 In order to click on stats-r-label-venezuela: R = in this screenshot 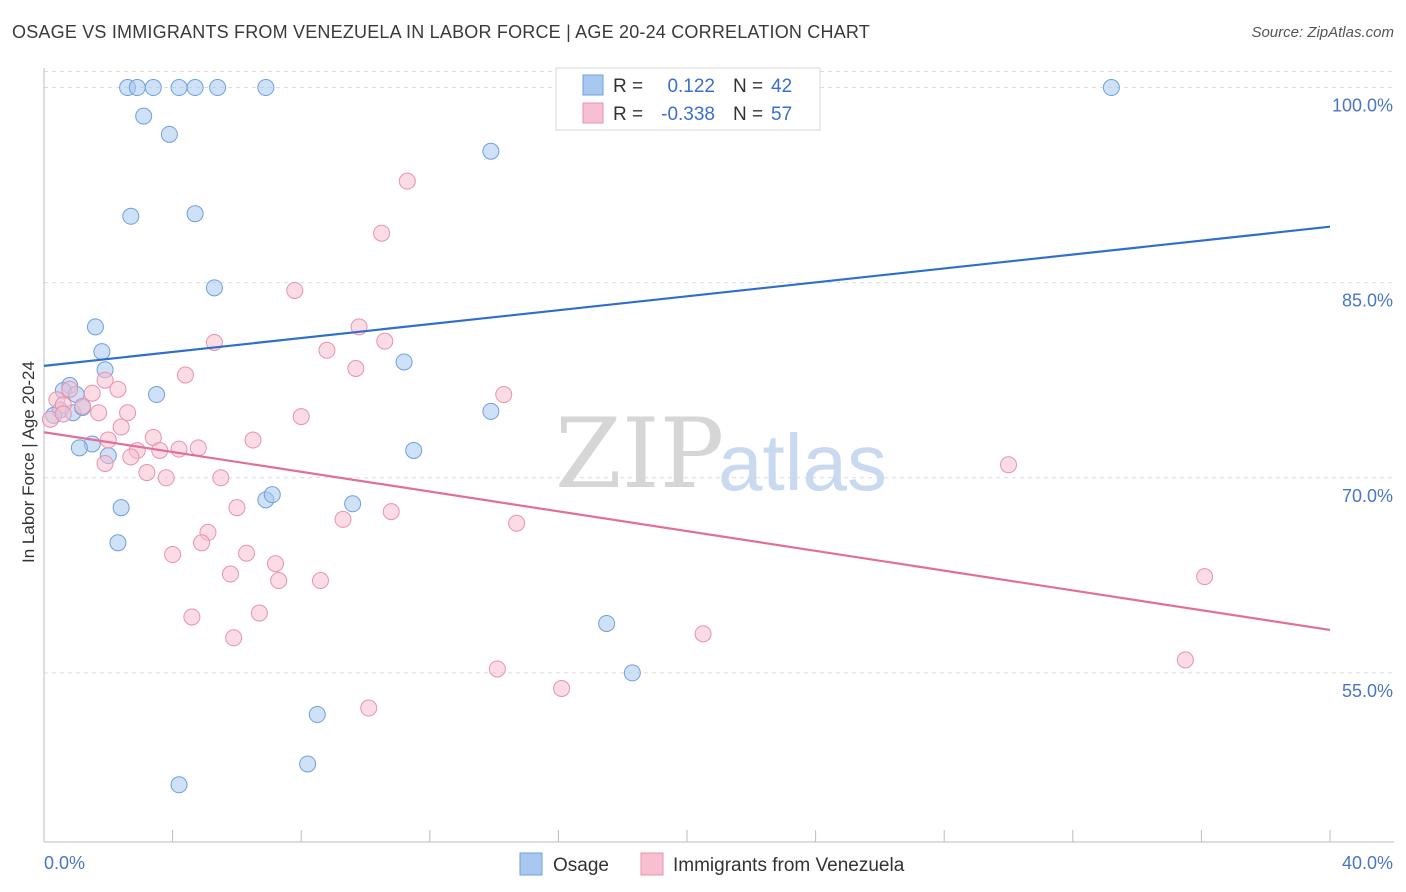, I will do `click(628, 114)`.